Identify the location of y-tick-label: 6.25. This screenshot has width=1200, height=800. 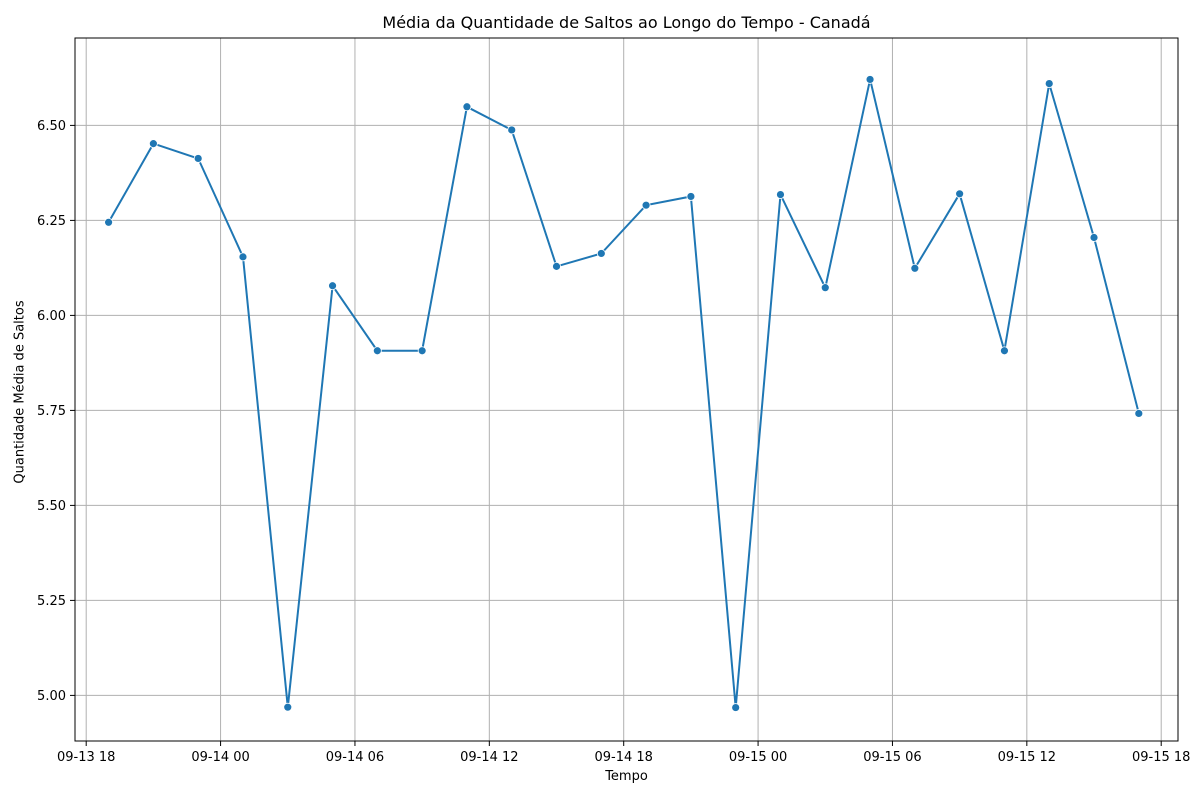
(51, 221).